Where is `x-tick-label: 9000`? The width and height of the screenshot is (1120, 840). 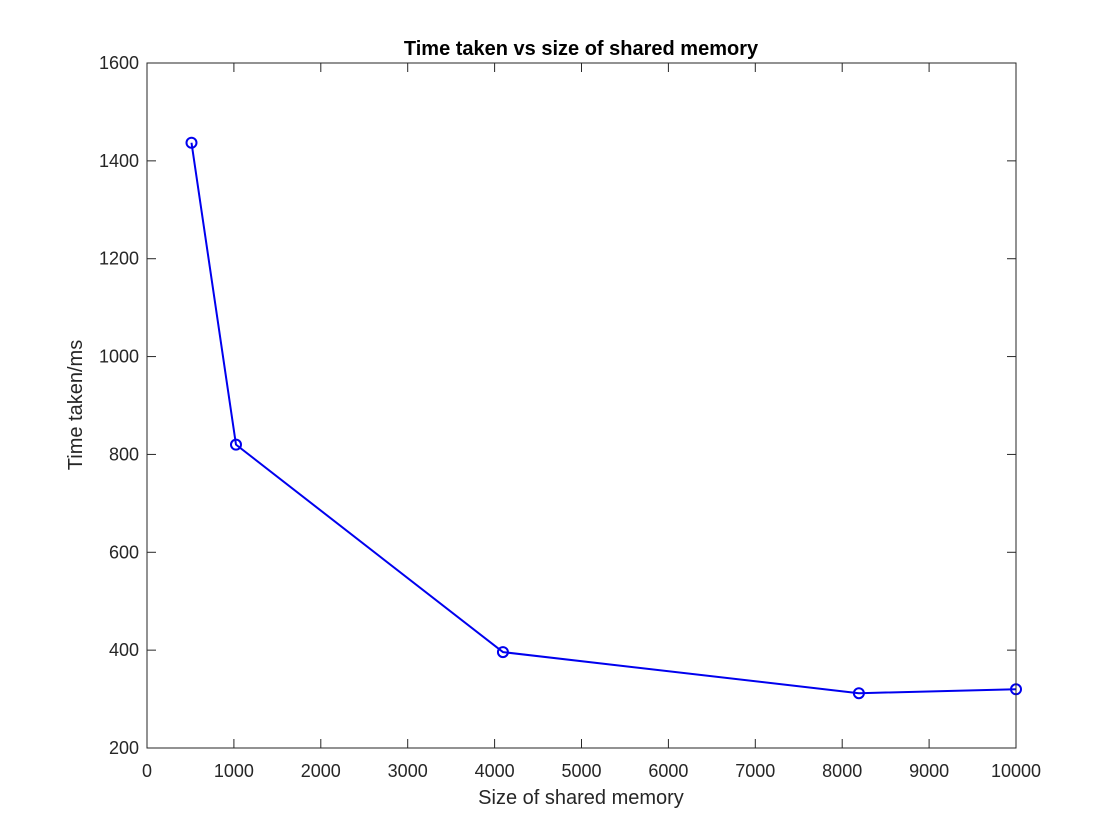 x-tick-label: 9000 is located at coordinates (929, 771).